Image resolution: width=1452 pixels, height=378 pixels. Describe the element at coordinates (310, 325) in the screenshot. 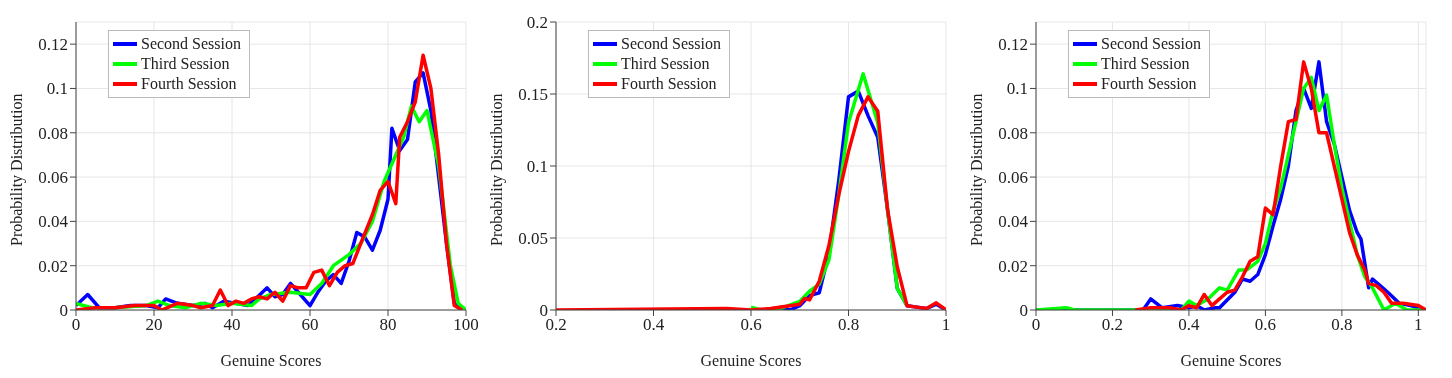

I see `x-tick-label: 60` at that location.